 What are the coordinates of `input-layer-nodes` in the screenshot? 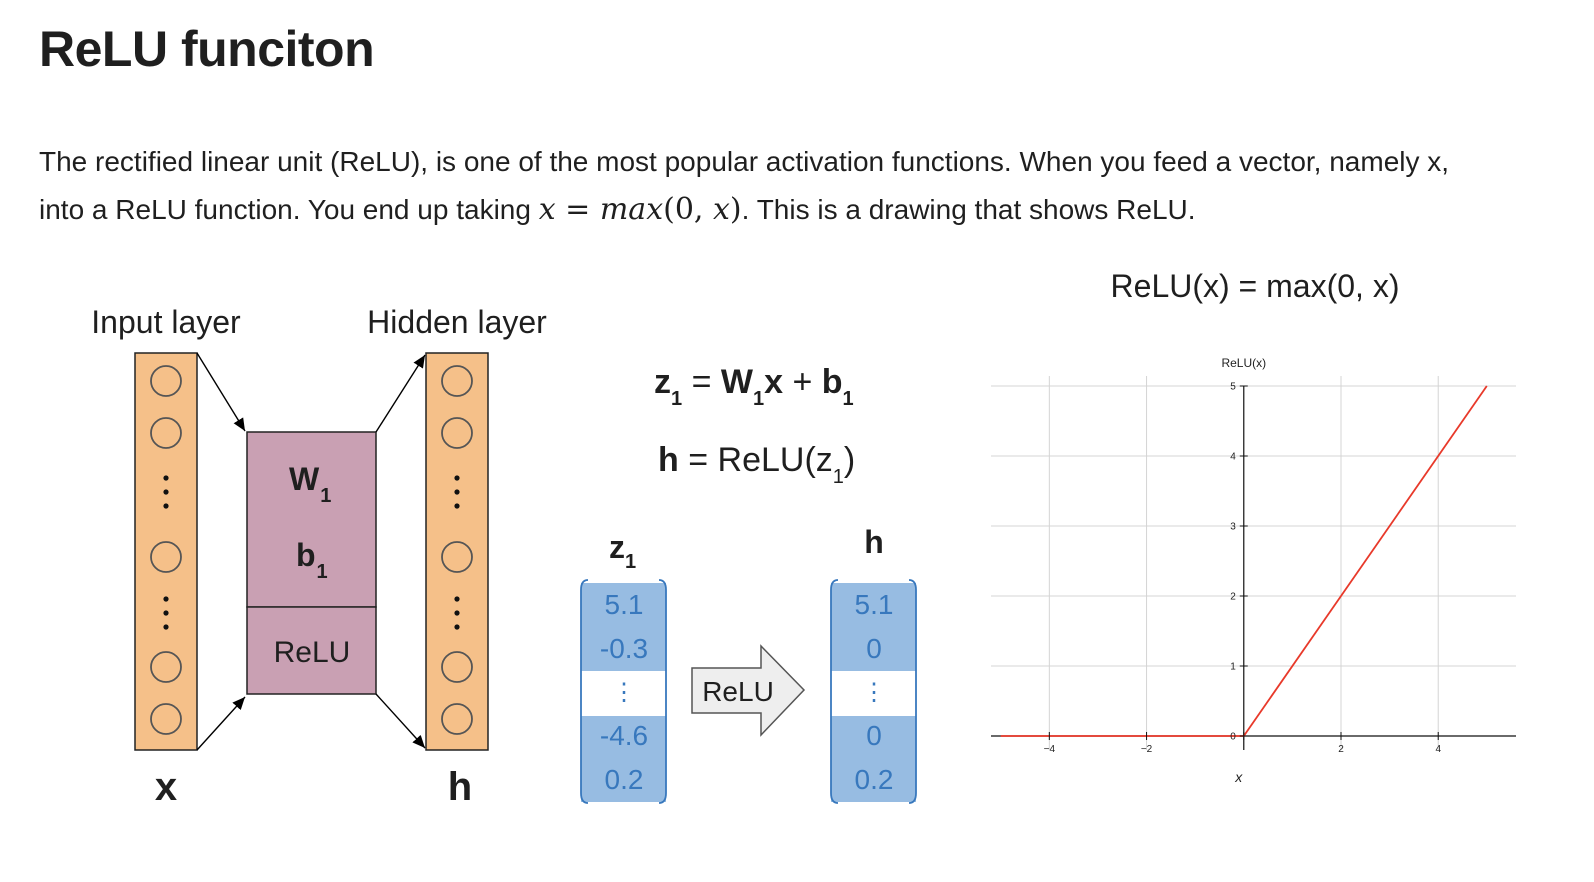 It's located at (166, 550).